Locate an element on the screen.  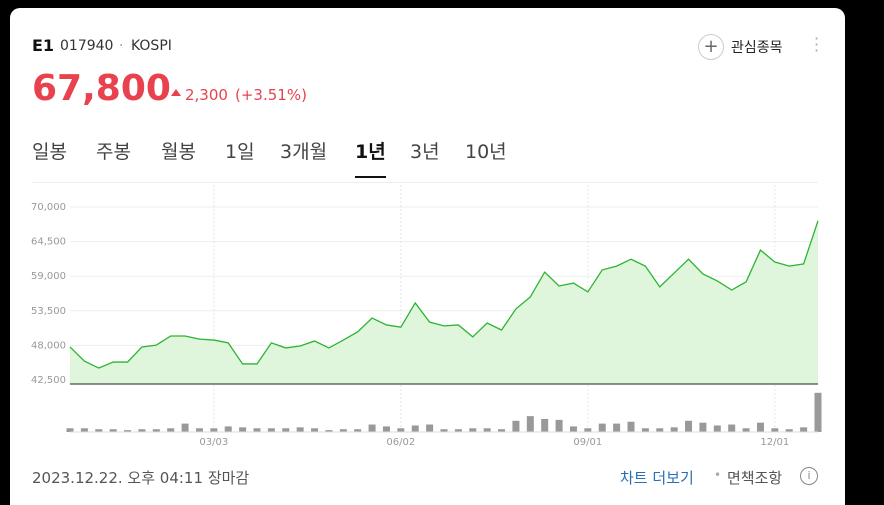
y-tick-label: 64,500 is located at coordinates (48, 242).